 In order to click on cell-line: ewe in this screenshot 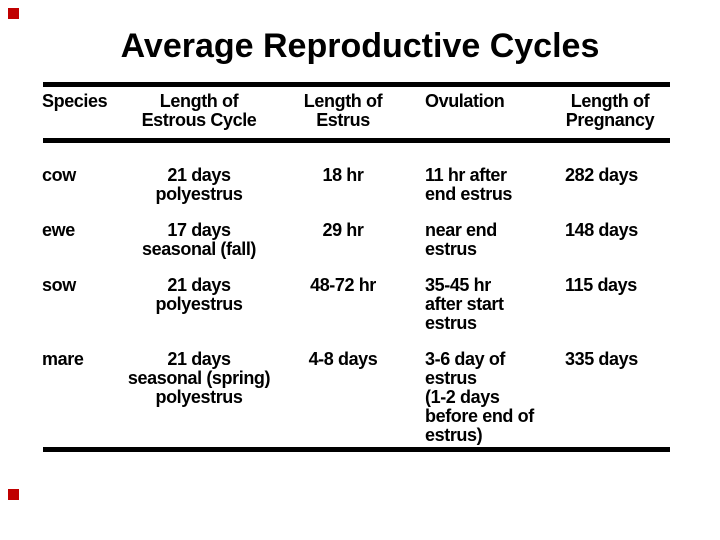, I will do `click(58, 230)`.